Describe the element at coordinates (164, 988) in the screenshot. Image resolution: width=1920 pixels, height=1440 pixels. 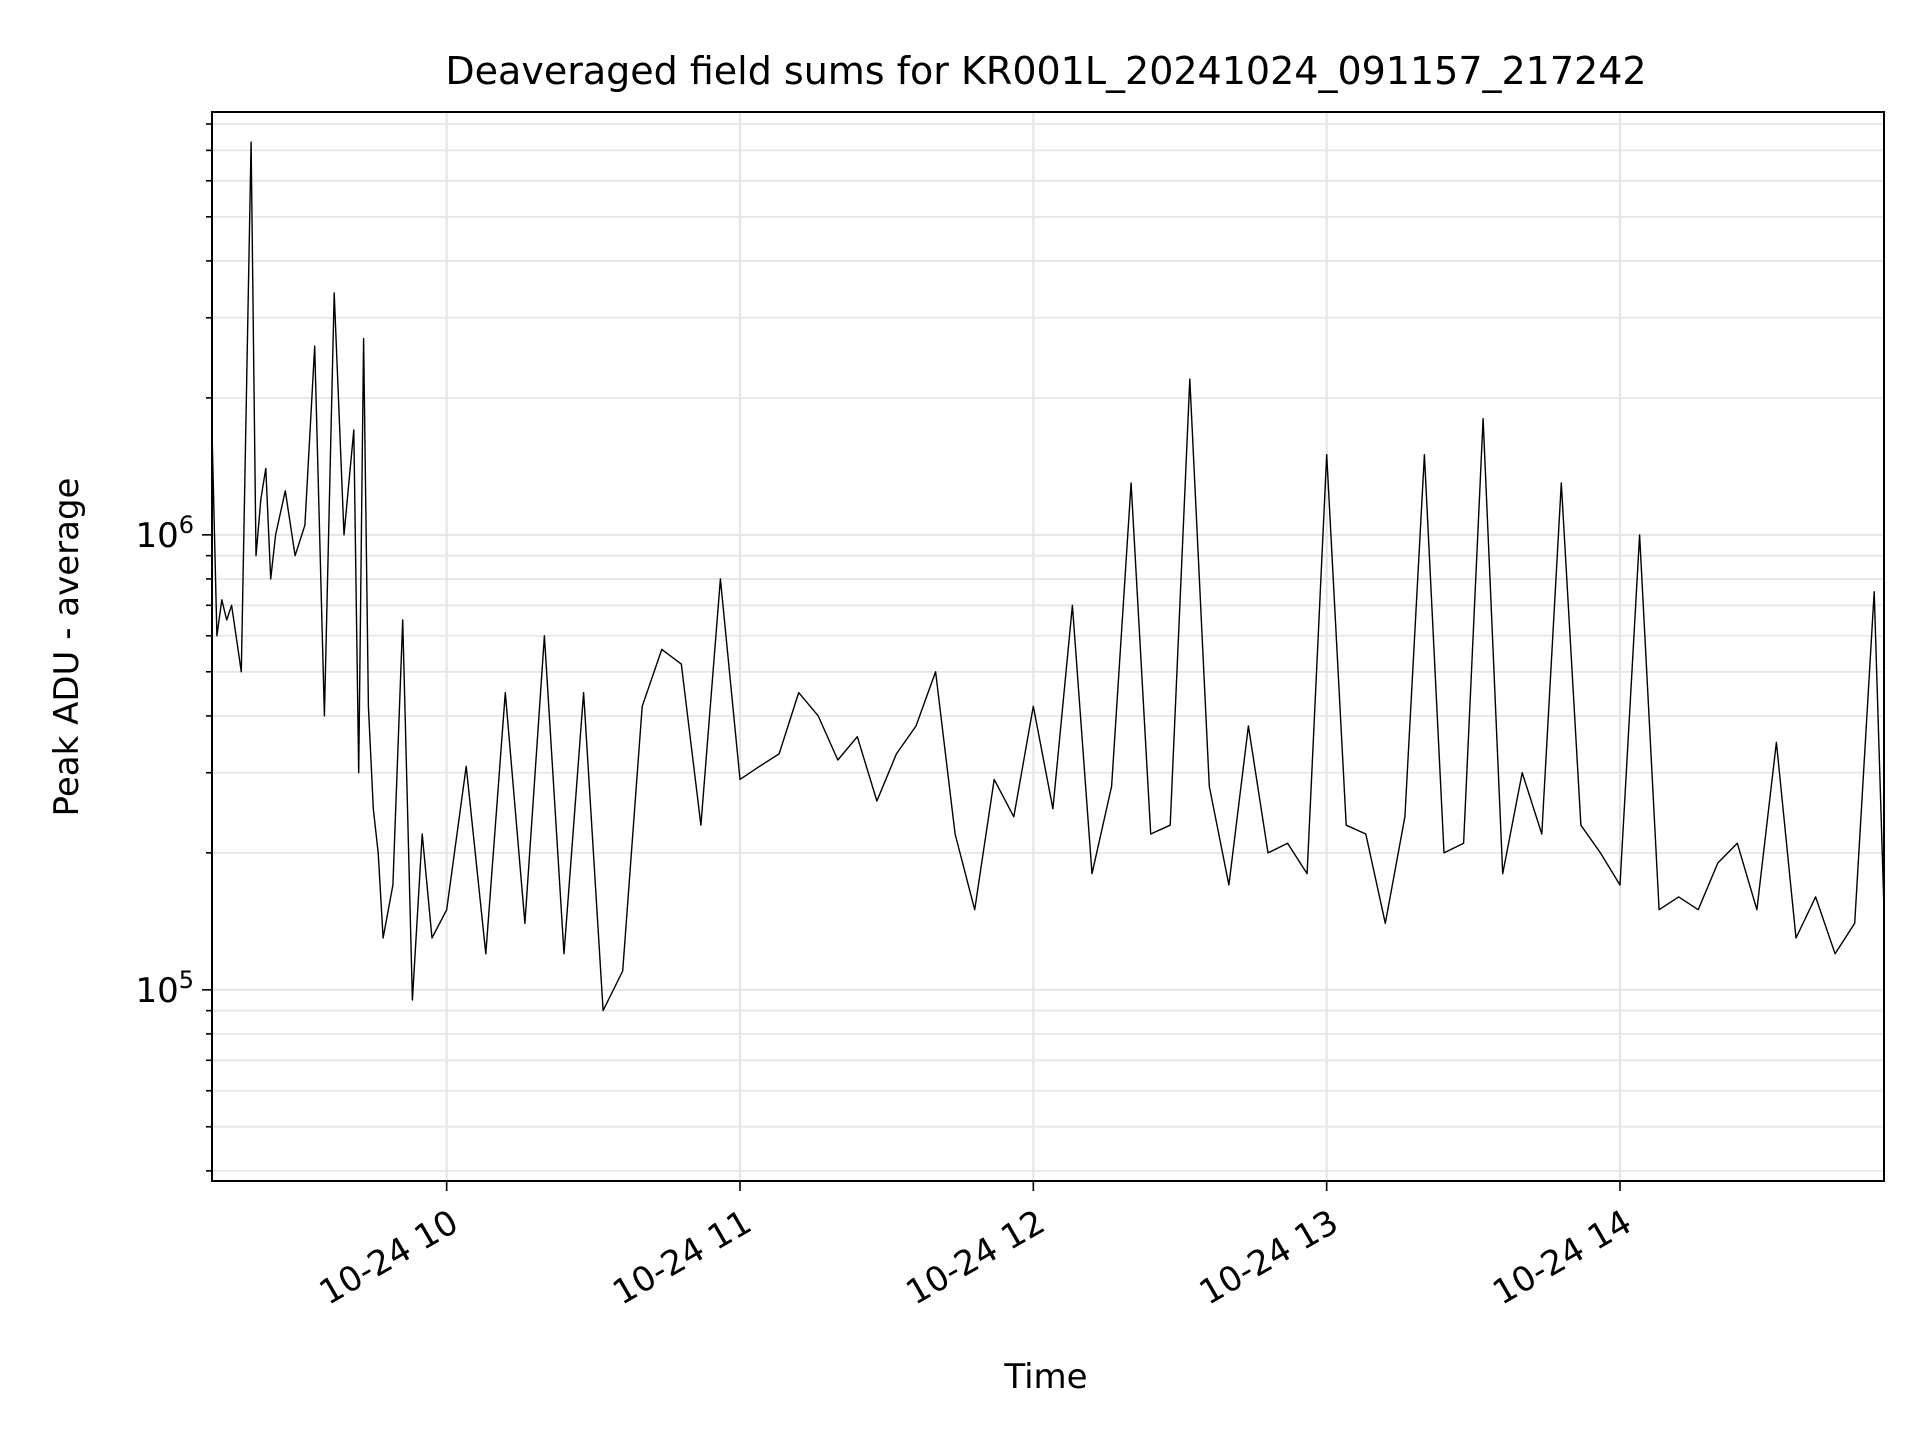
I see `y-tick-label: 10⁵` at that location.